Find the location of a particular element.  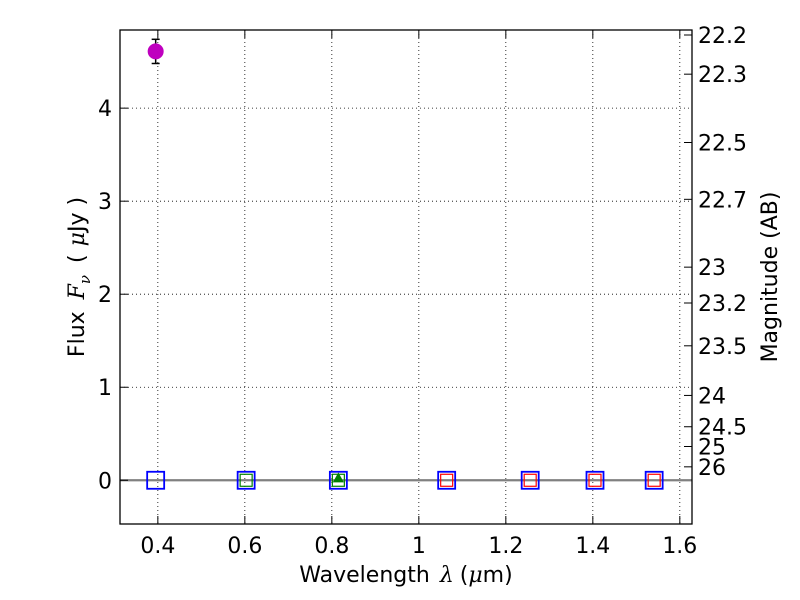

y-tick-label: 0 is located at coordinates (105, 481).